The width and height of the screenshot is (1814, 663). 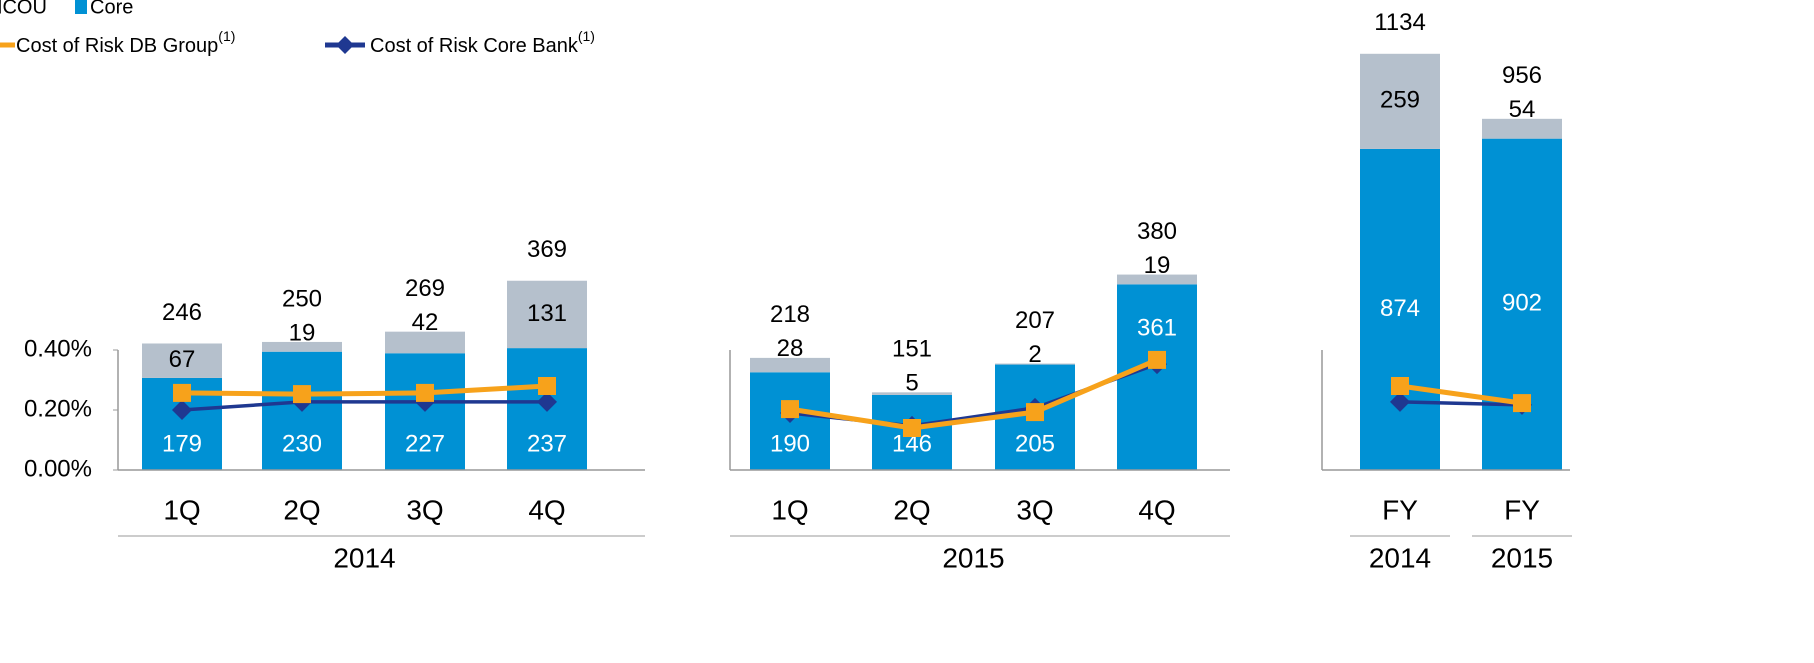 I want to click on core-label: 190, so click(x=790, y=443).